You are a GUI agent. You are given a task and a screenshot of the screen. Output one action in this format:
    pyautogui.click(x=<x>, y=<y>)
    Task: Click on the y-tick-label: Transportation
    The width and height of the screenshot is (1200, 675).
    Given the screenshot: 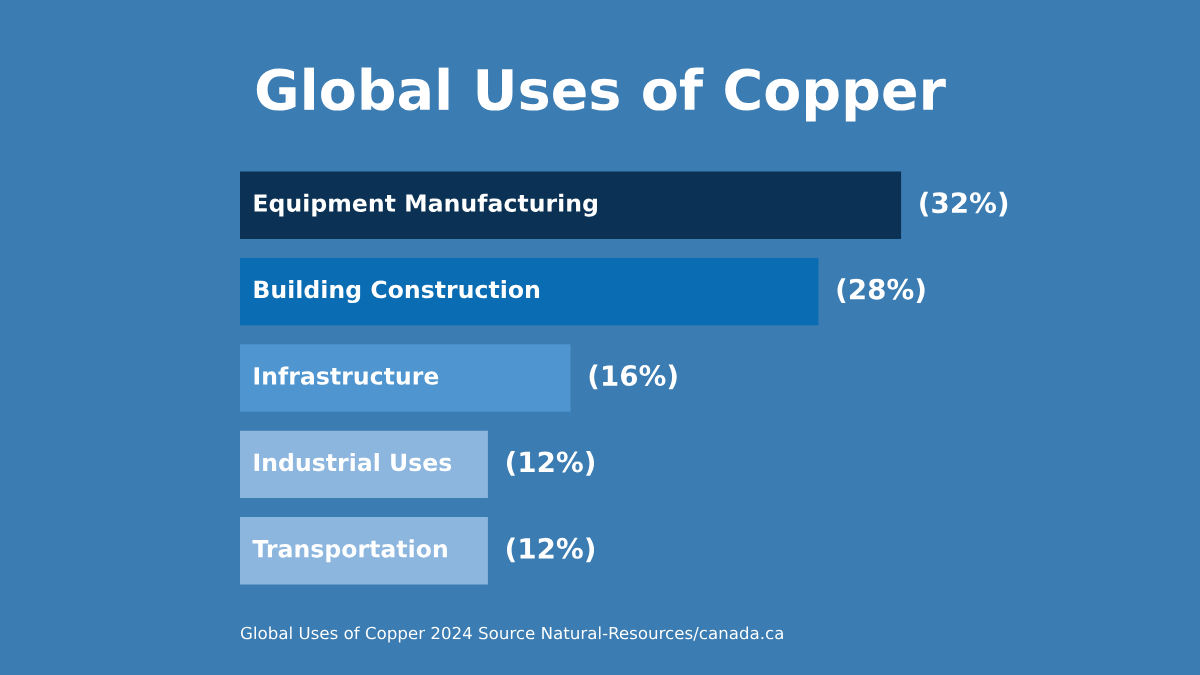 What is the action you would take?
    pyautogui.click(x=349, y=551)
    